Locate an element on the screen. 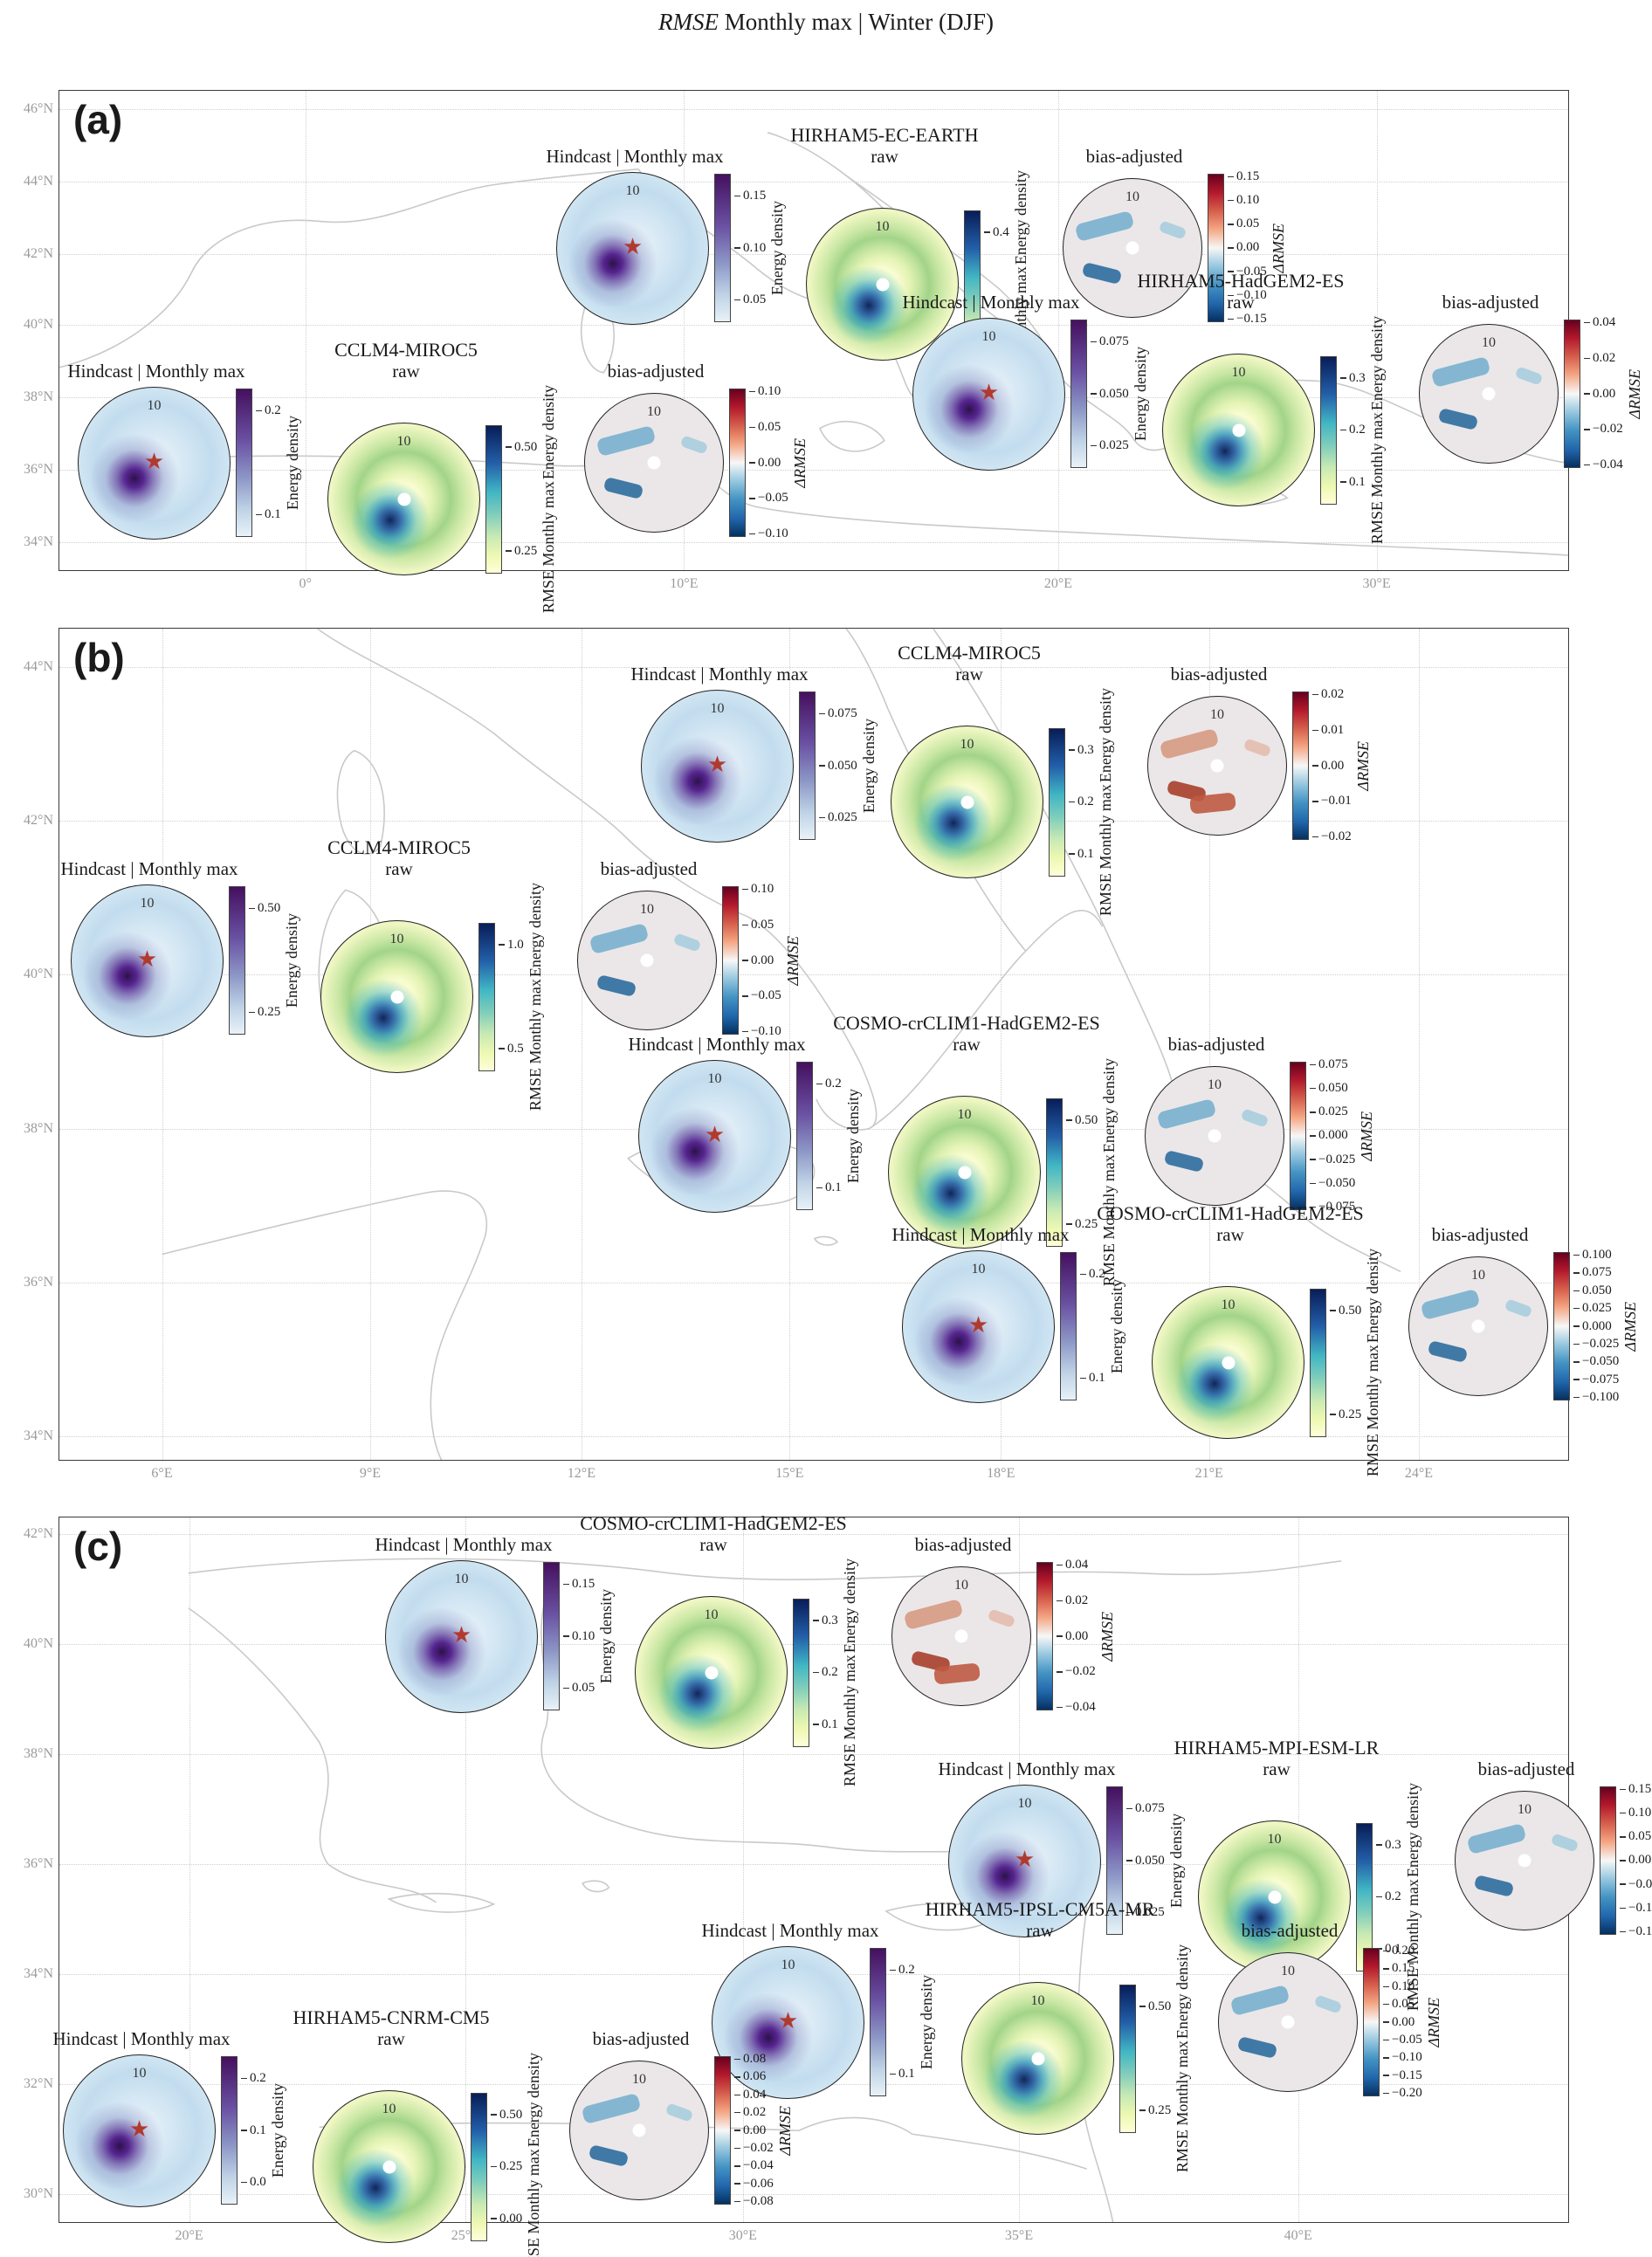 This screenshot has width=1652, height=2257. colorbar-ticks: 0.04 0.02 0.00 −0.02 −0.04 is located at coordinates (1076, 1636).